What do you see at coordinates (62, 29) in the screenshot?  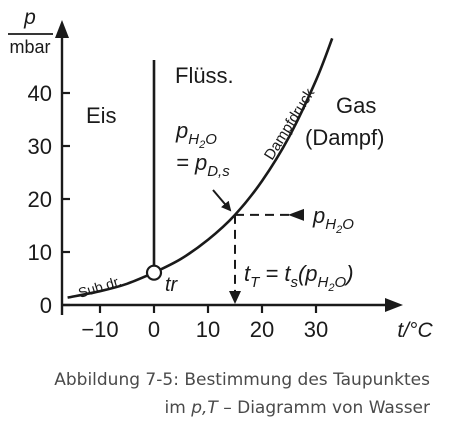 I see `y-axis-arrowhead` at bounding box center [62, 29].